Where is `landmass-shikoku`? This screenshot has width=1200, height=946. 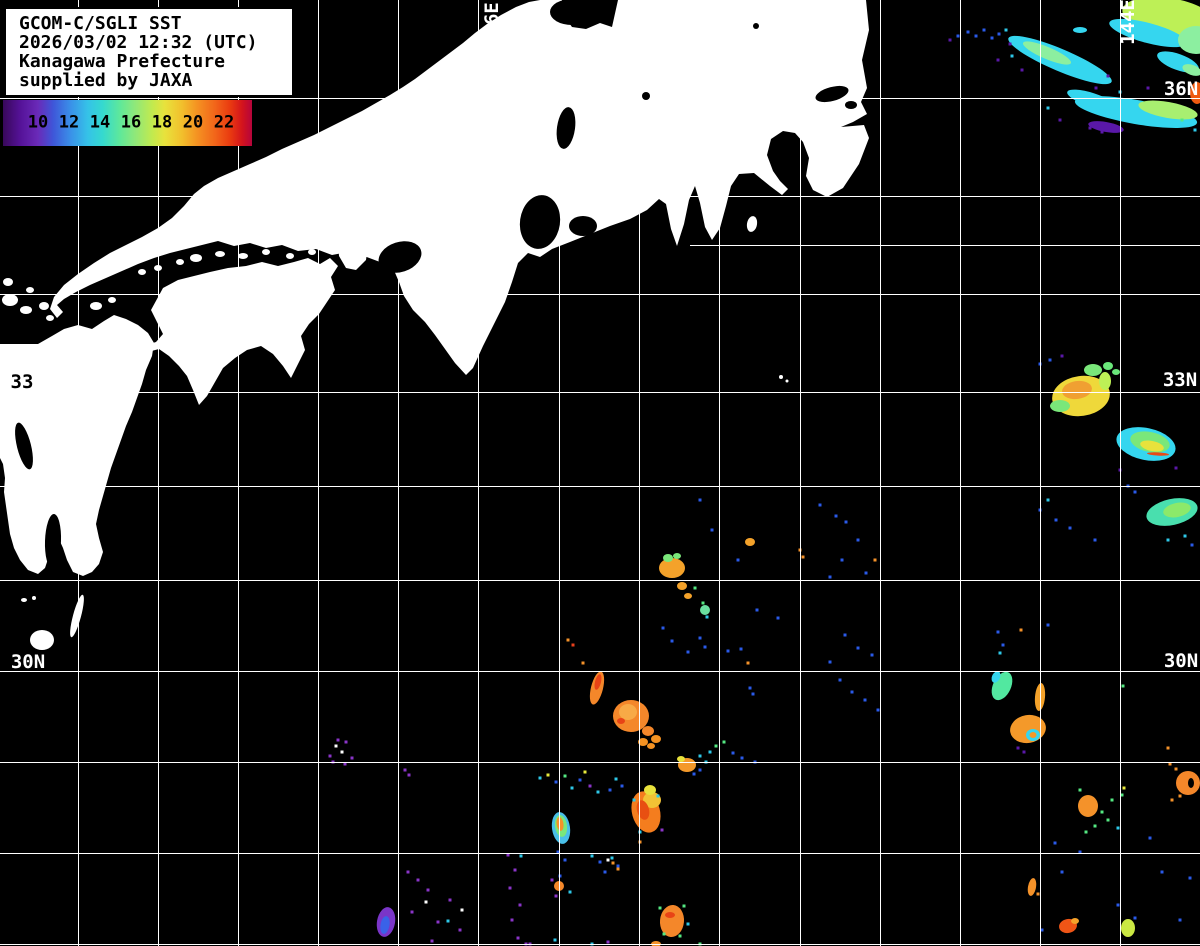
landmass-shikoku is located at coordinates (226, 331).